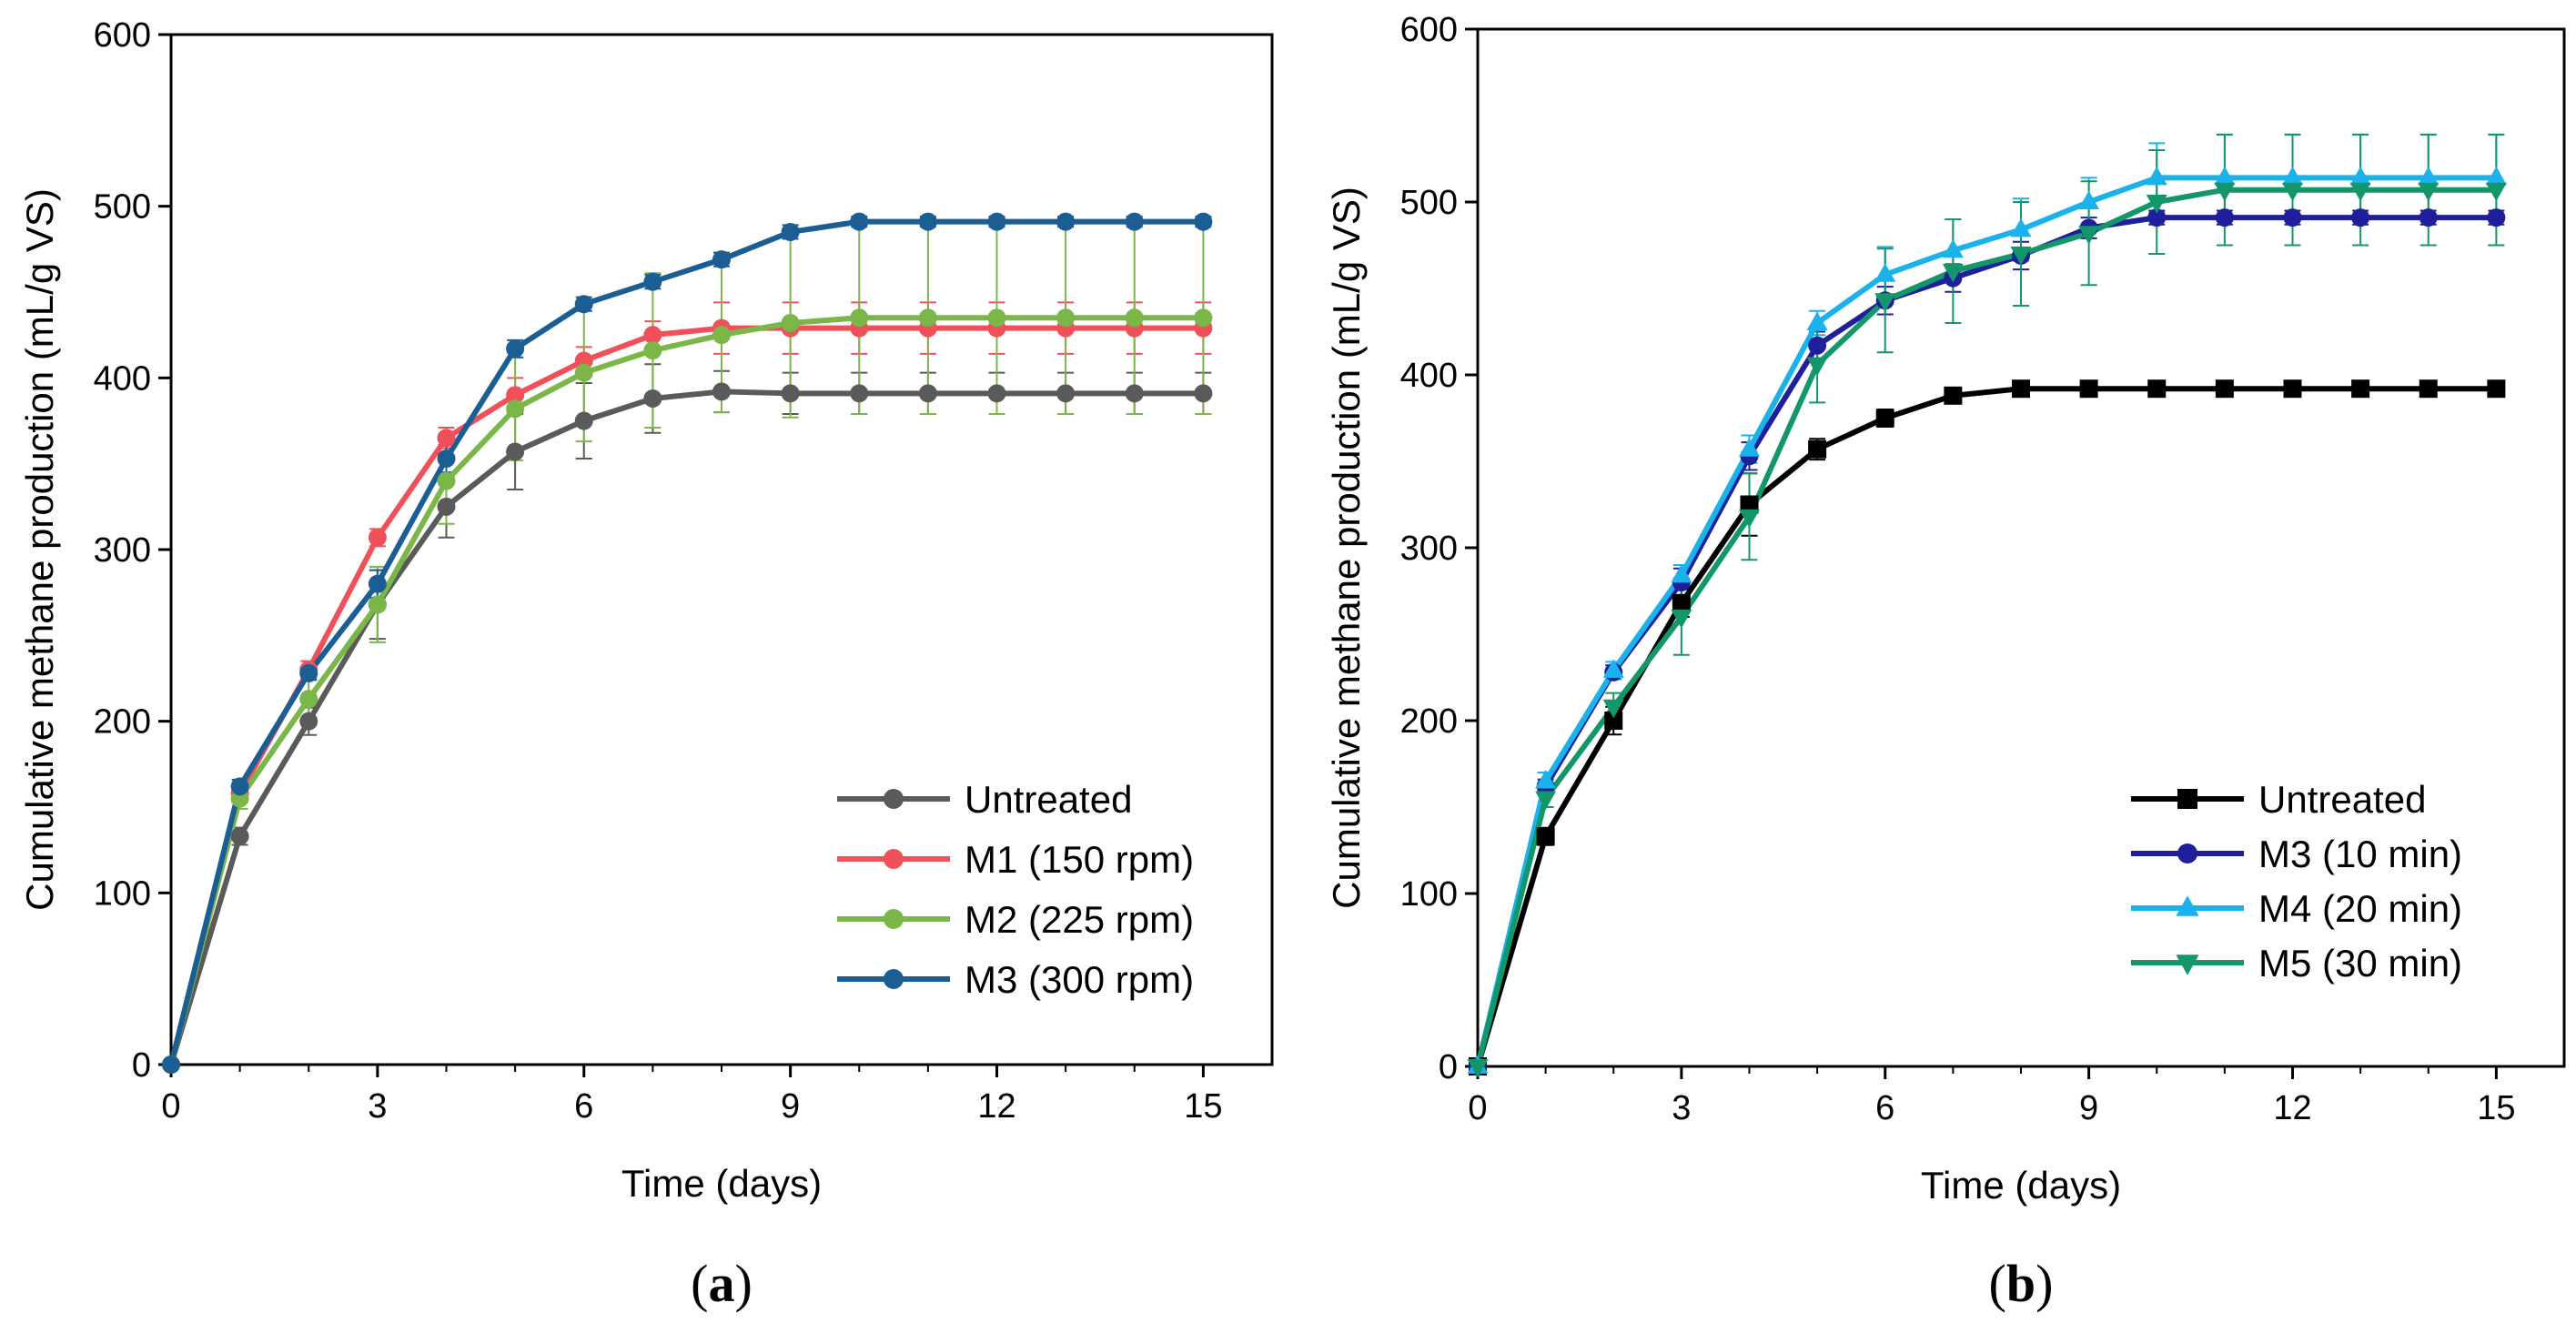 The width and height of the screenshot is (2576, 1323). I want to click on panel-label: (a), so click(722, 1283).